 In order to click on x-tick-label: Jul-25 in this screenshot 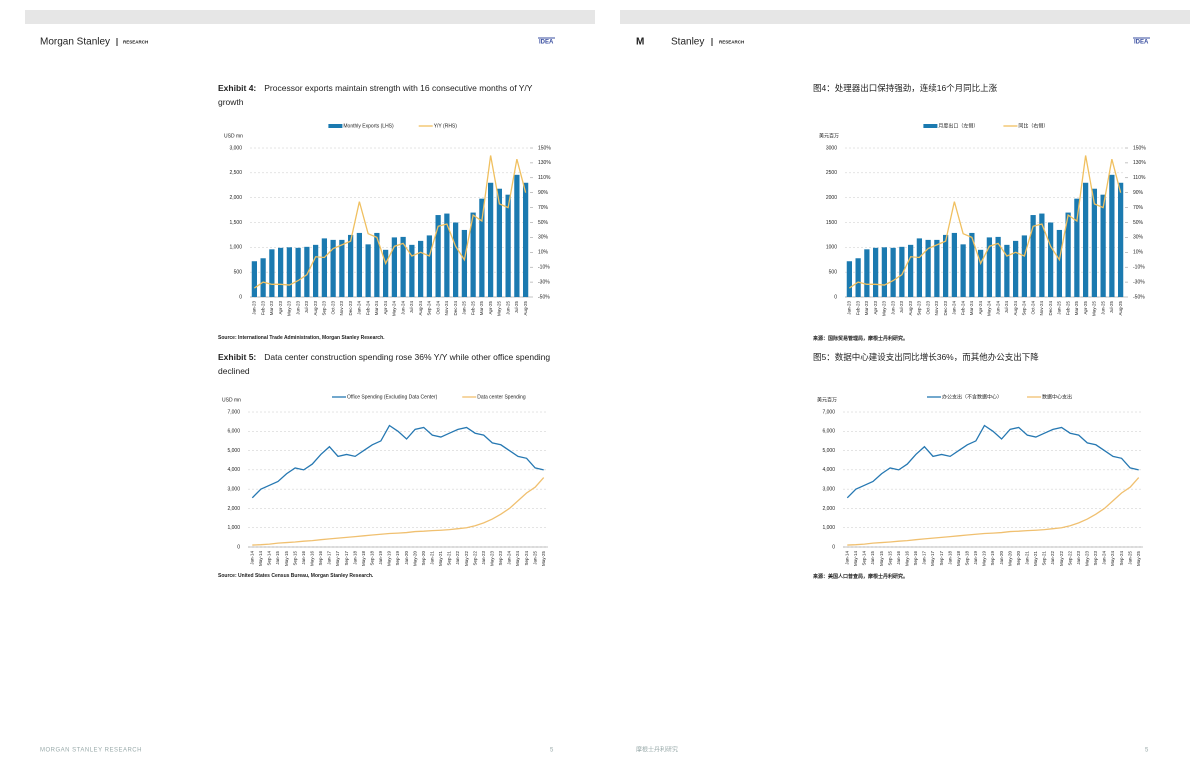, I will do `click(516, 307)`.